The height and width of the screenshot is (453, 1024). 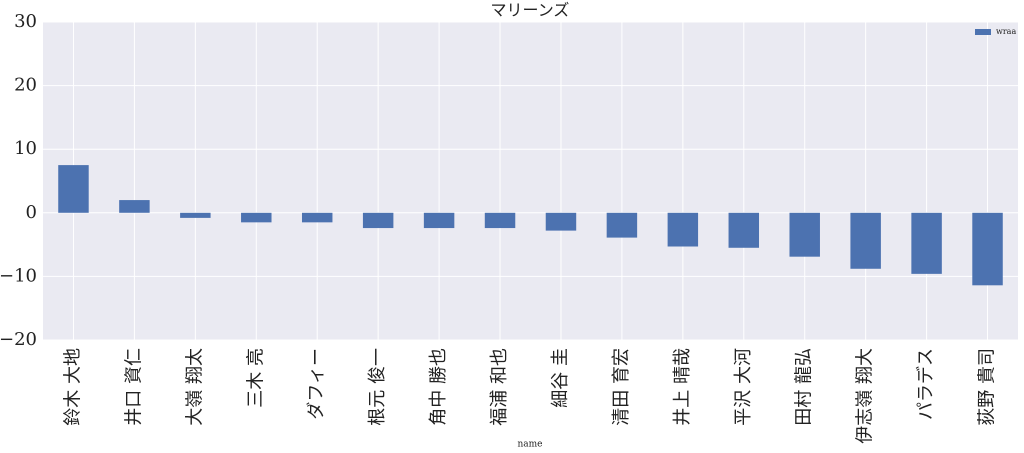 I want to click on y-tick-label: 20, so click(x=25, y=85).